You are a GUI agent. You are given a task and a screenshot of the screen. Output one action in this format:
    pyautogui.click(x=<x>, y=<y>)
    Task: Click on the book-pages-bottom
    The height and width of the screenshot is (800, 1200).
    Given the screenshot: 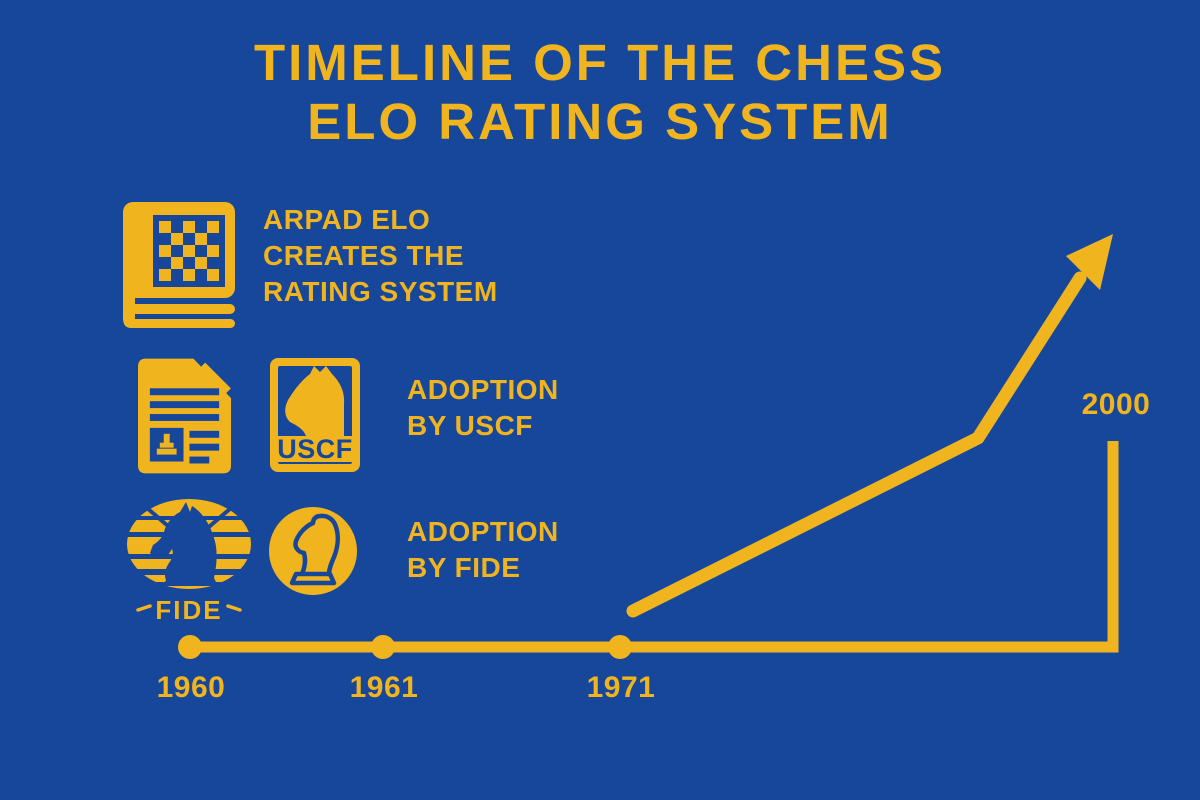 What is the action you would take?
    pyautogui.click(x=181, y=323)
    